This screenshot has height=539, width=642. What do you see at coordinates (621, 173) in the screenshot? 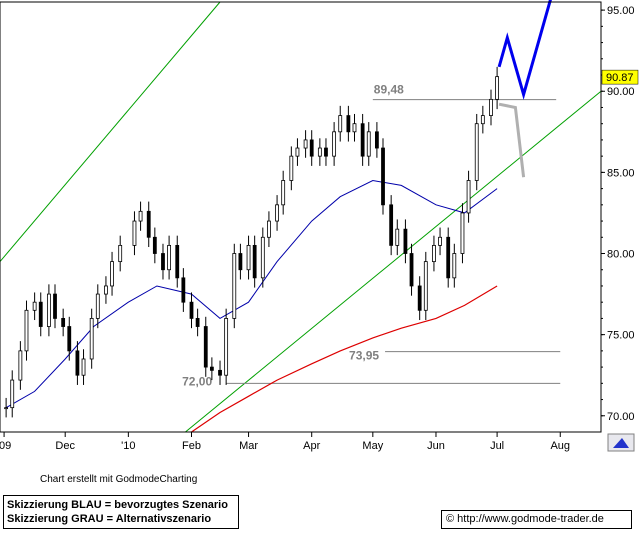
I see `y-tick-label: 85.00` at bounding box center [621, 173].